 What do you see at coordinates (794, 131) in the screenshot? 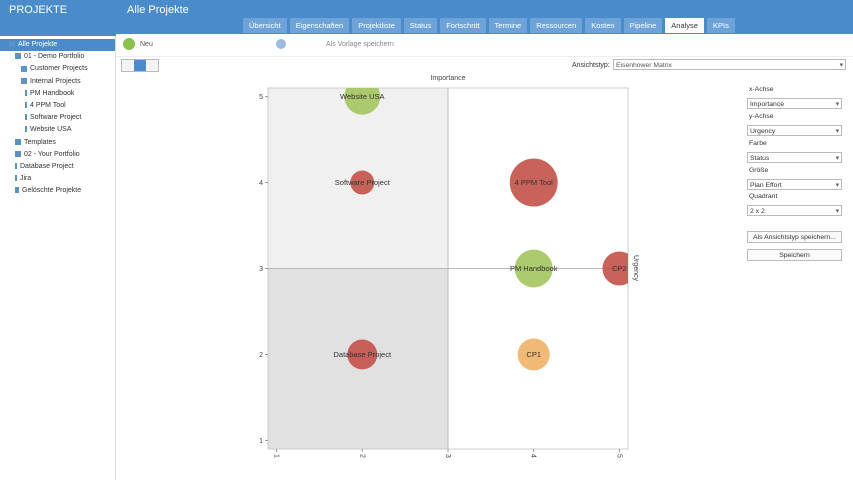
I see `field-select: Urgency` at bounding box center [794, 131].